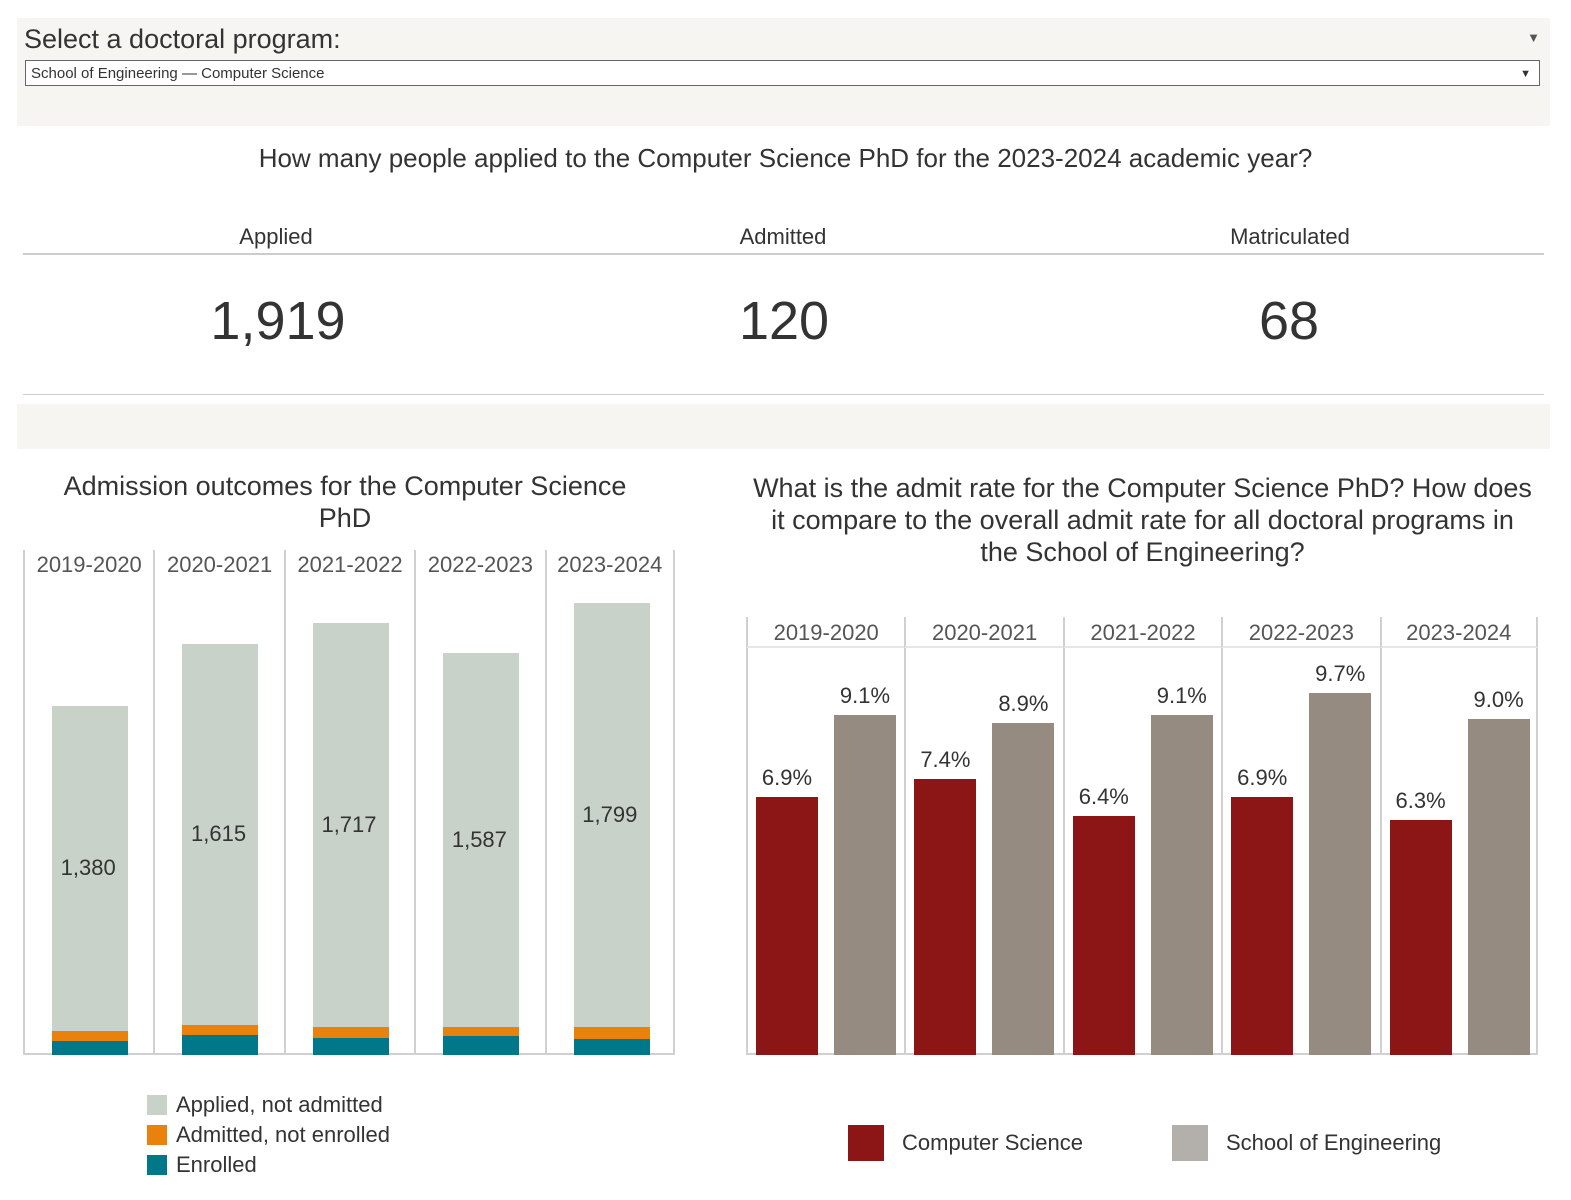 The width and height of the screenshot is (1571, 1200). I want to click on data-label: 1,717, so click(349, 825).